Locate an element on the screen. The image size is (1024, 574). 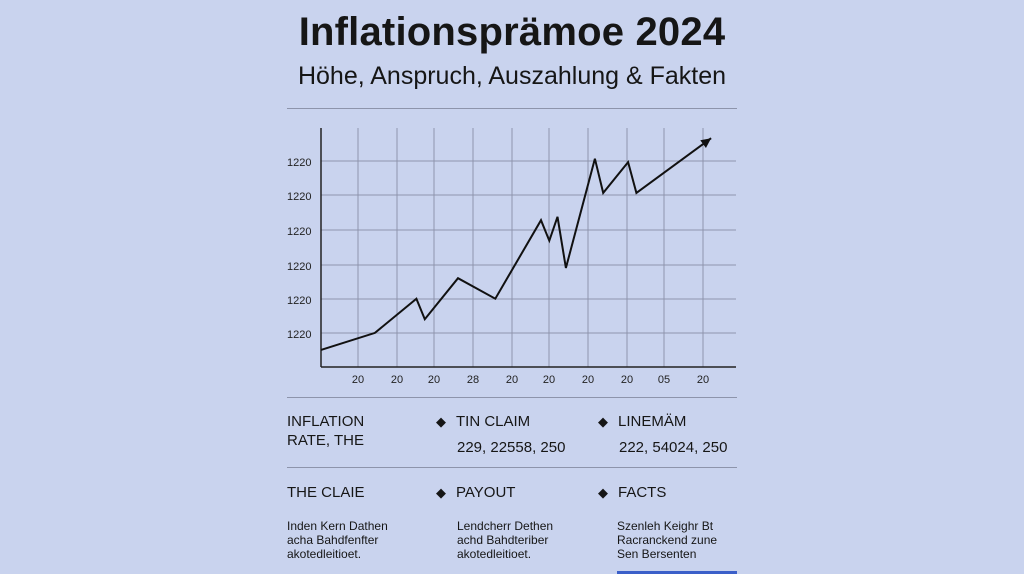
linemam-block: ◆ LINEMÄM is located at coordinates (642, 421).